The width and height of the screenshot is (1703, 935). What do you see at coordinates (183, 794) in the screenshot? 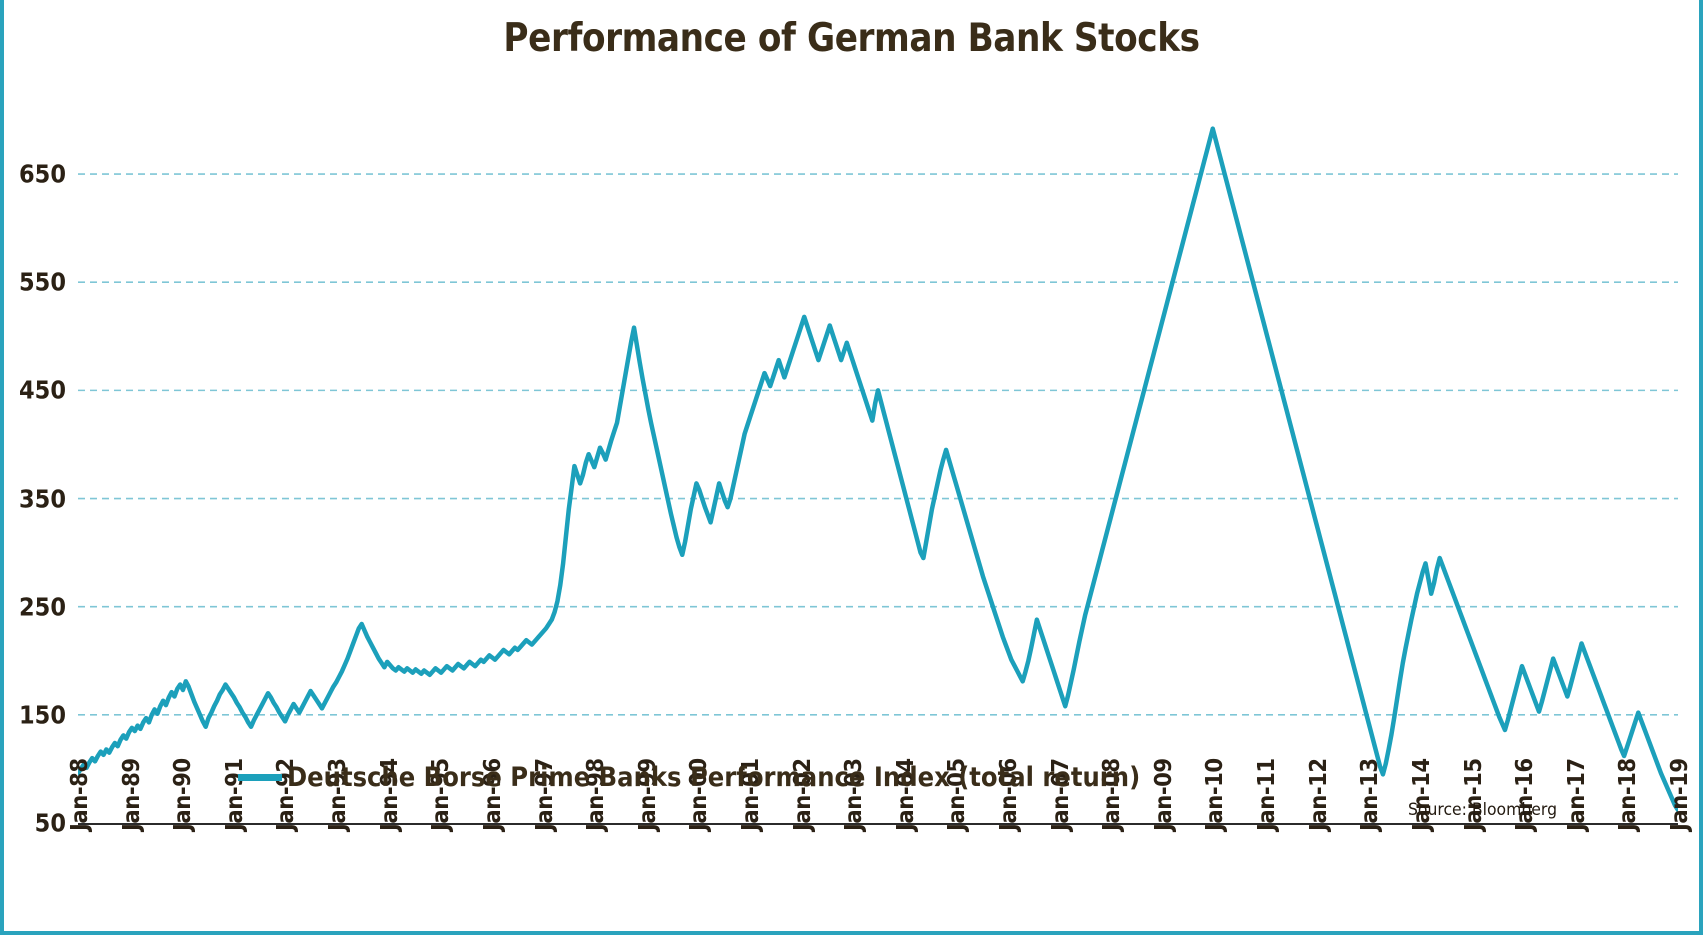
I see `x-tick-label: Jan-90` at bounding box center [183, 794].